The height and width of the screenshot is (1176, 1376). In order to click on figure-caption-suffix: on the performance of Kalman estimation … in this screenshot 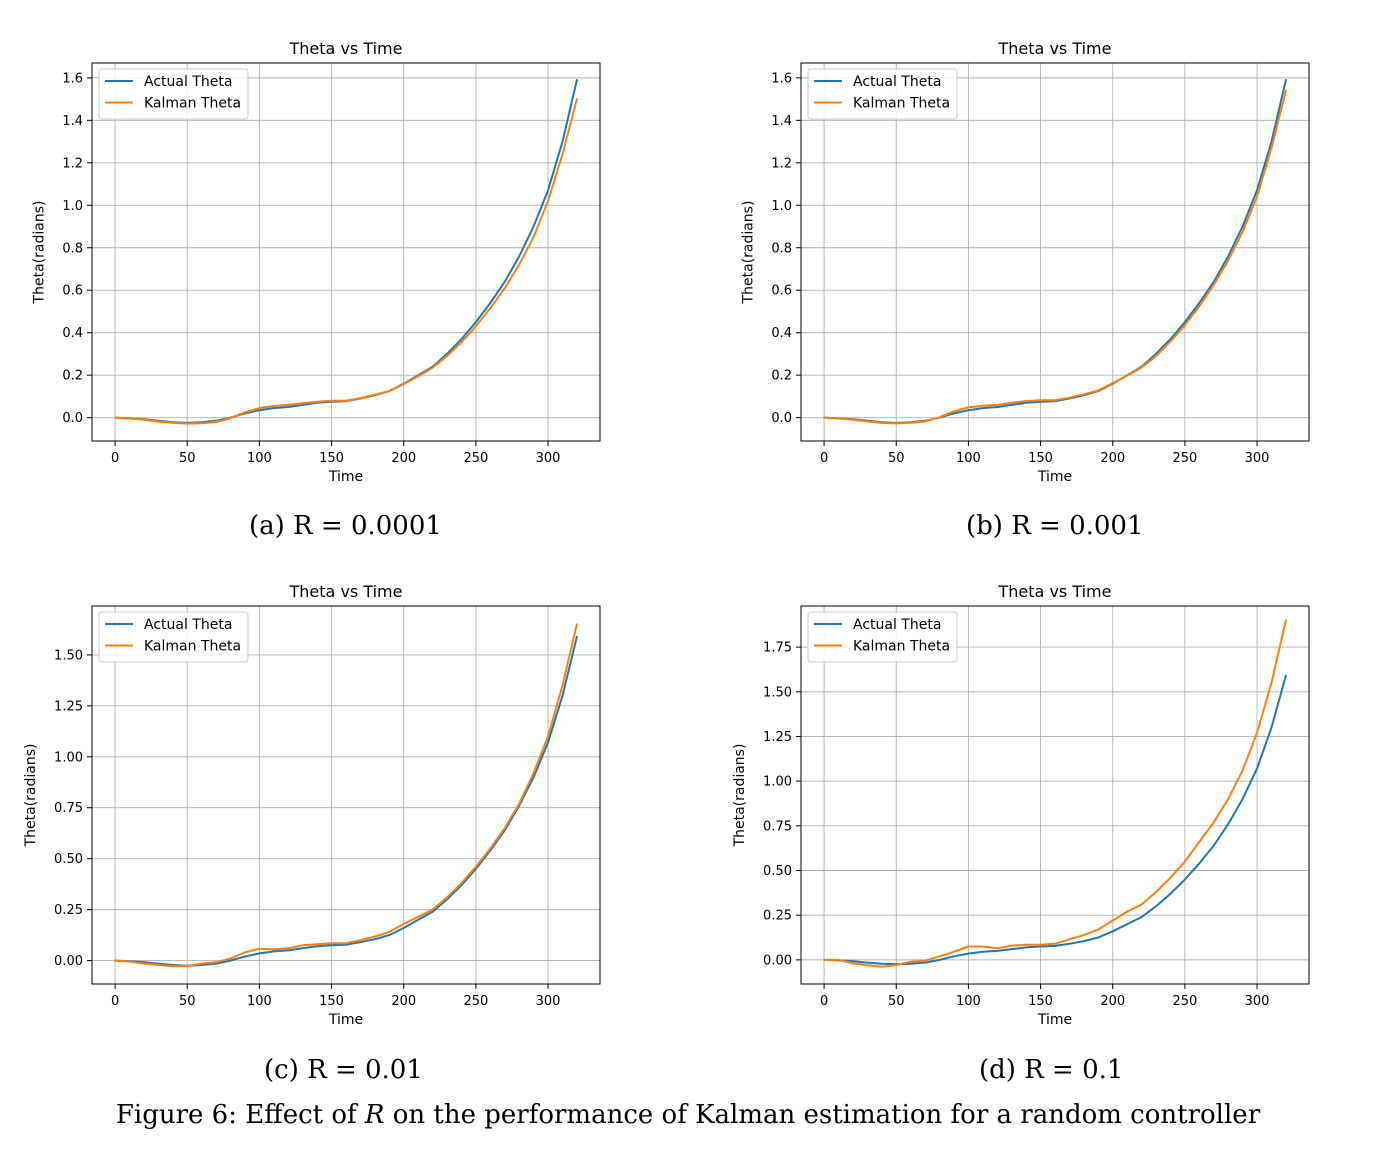, I will do `click(822, 1115)`.